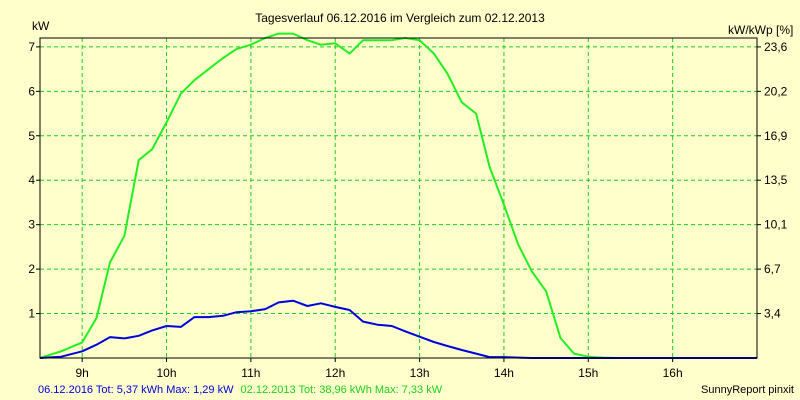  What do you see at coordinates (760, 30) in the screenshot?
I see `y-axis-label-right: kW/kWp [%]` at bounding box center [760, 30].